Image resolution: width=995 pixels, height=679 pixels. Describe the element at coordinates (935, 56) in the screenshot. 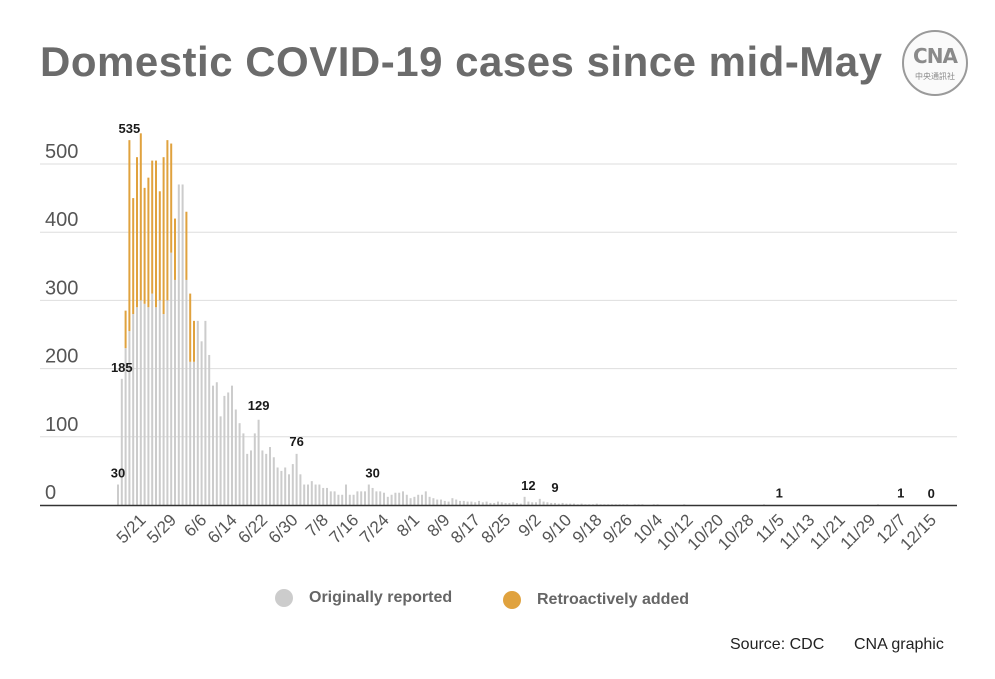

I see `logo-text: CNA` at that location.